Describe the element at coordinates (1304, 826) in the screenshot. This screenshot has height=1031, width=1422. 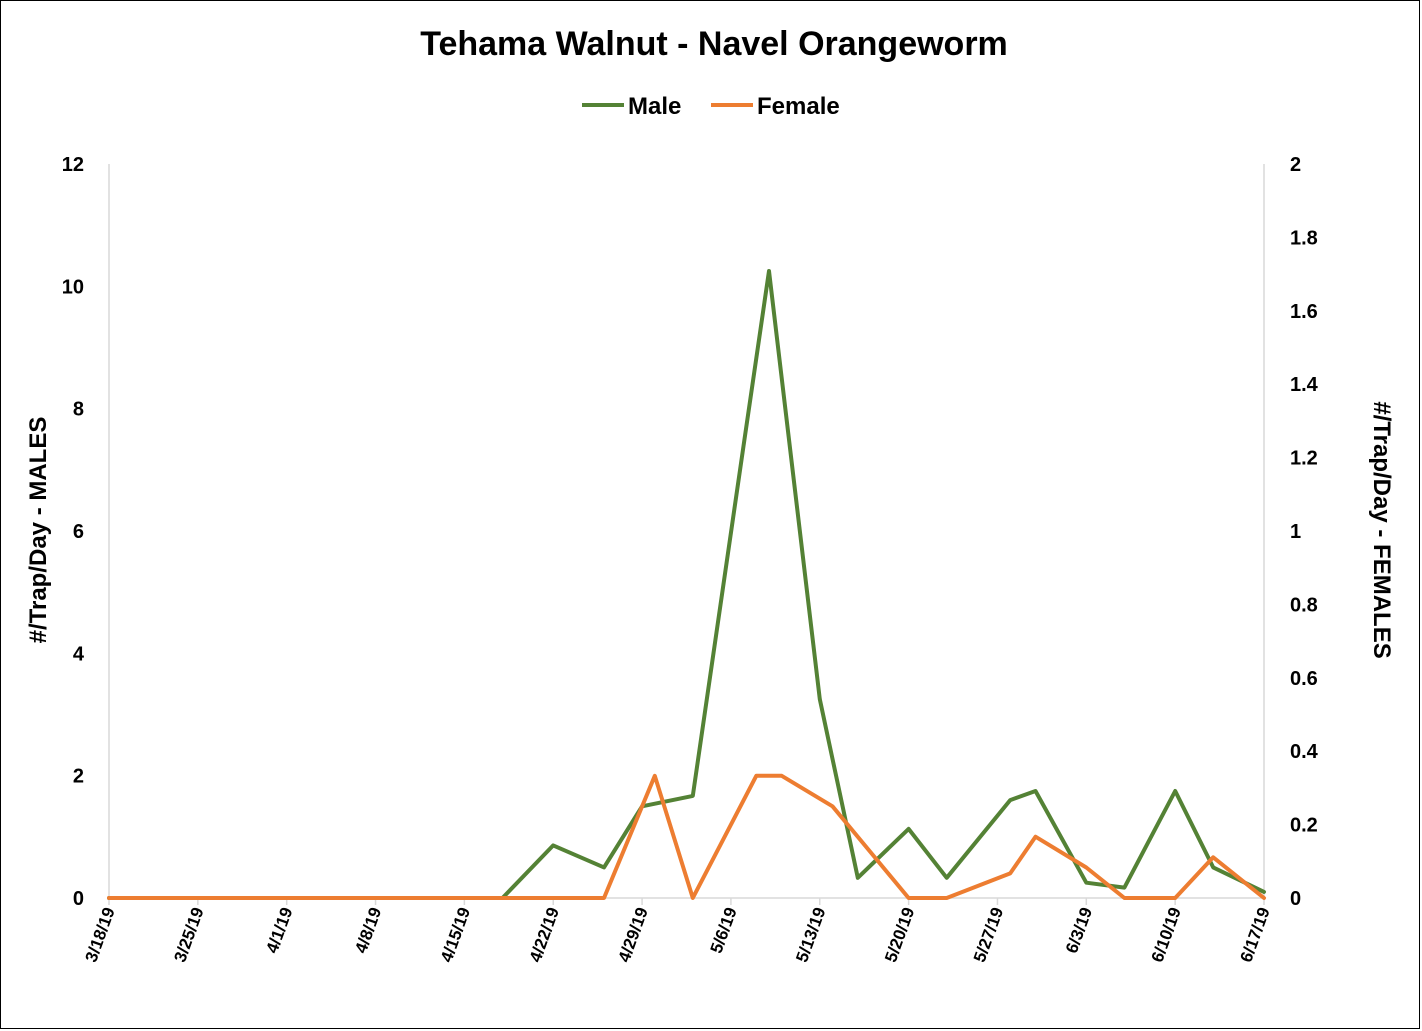
I see `y-tick-right: 0.2` at that location.